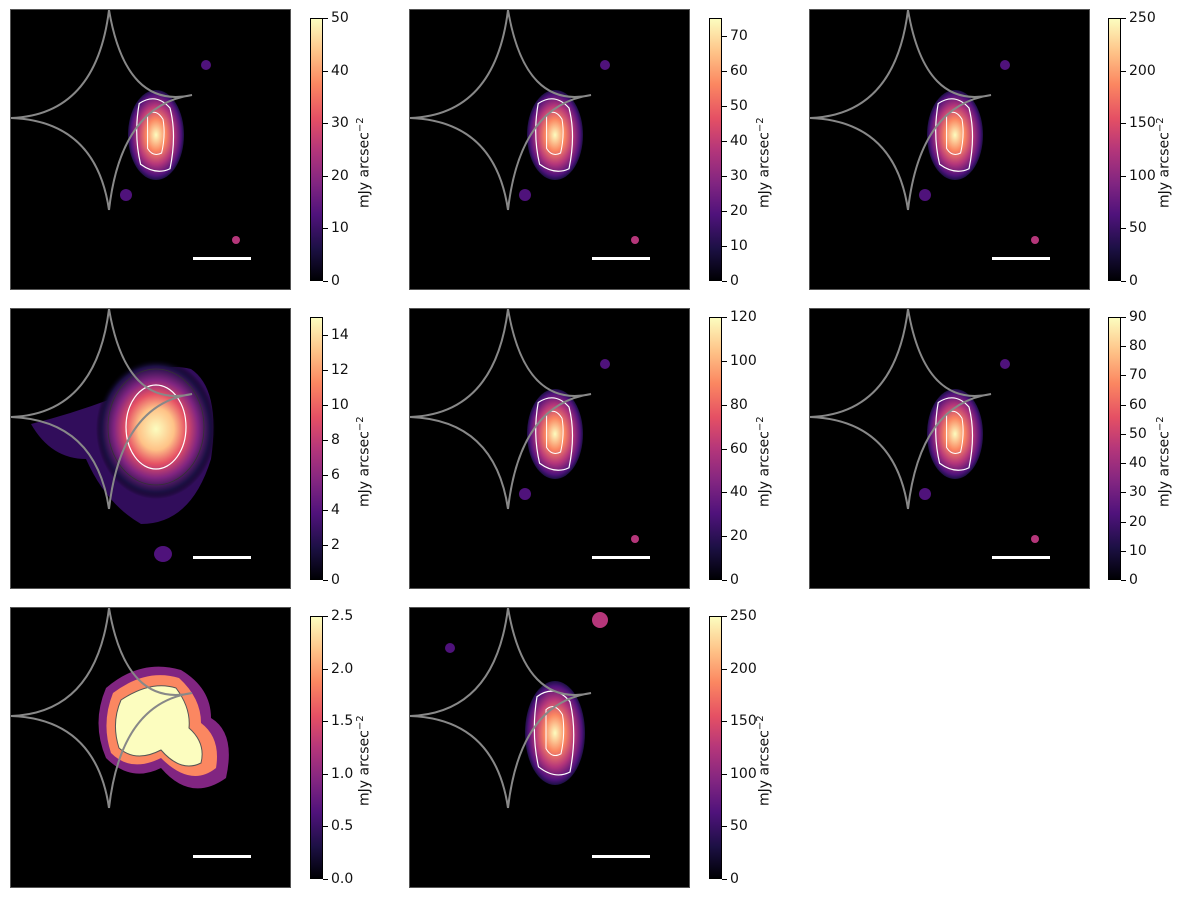  What do you see at coordinates (1138, 375) in the screenshot?
I see `colorbar-tick-label: 70` at bounding box center [1138, 375].